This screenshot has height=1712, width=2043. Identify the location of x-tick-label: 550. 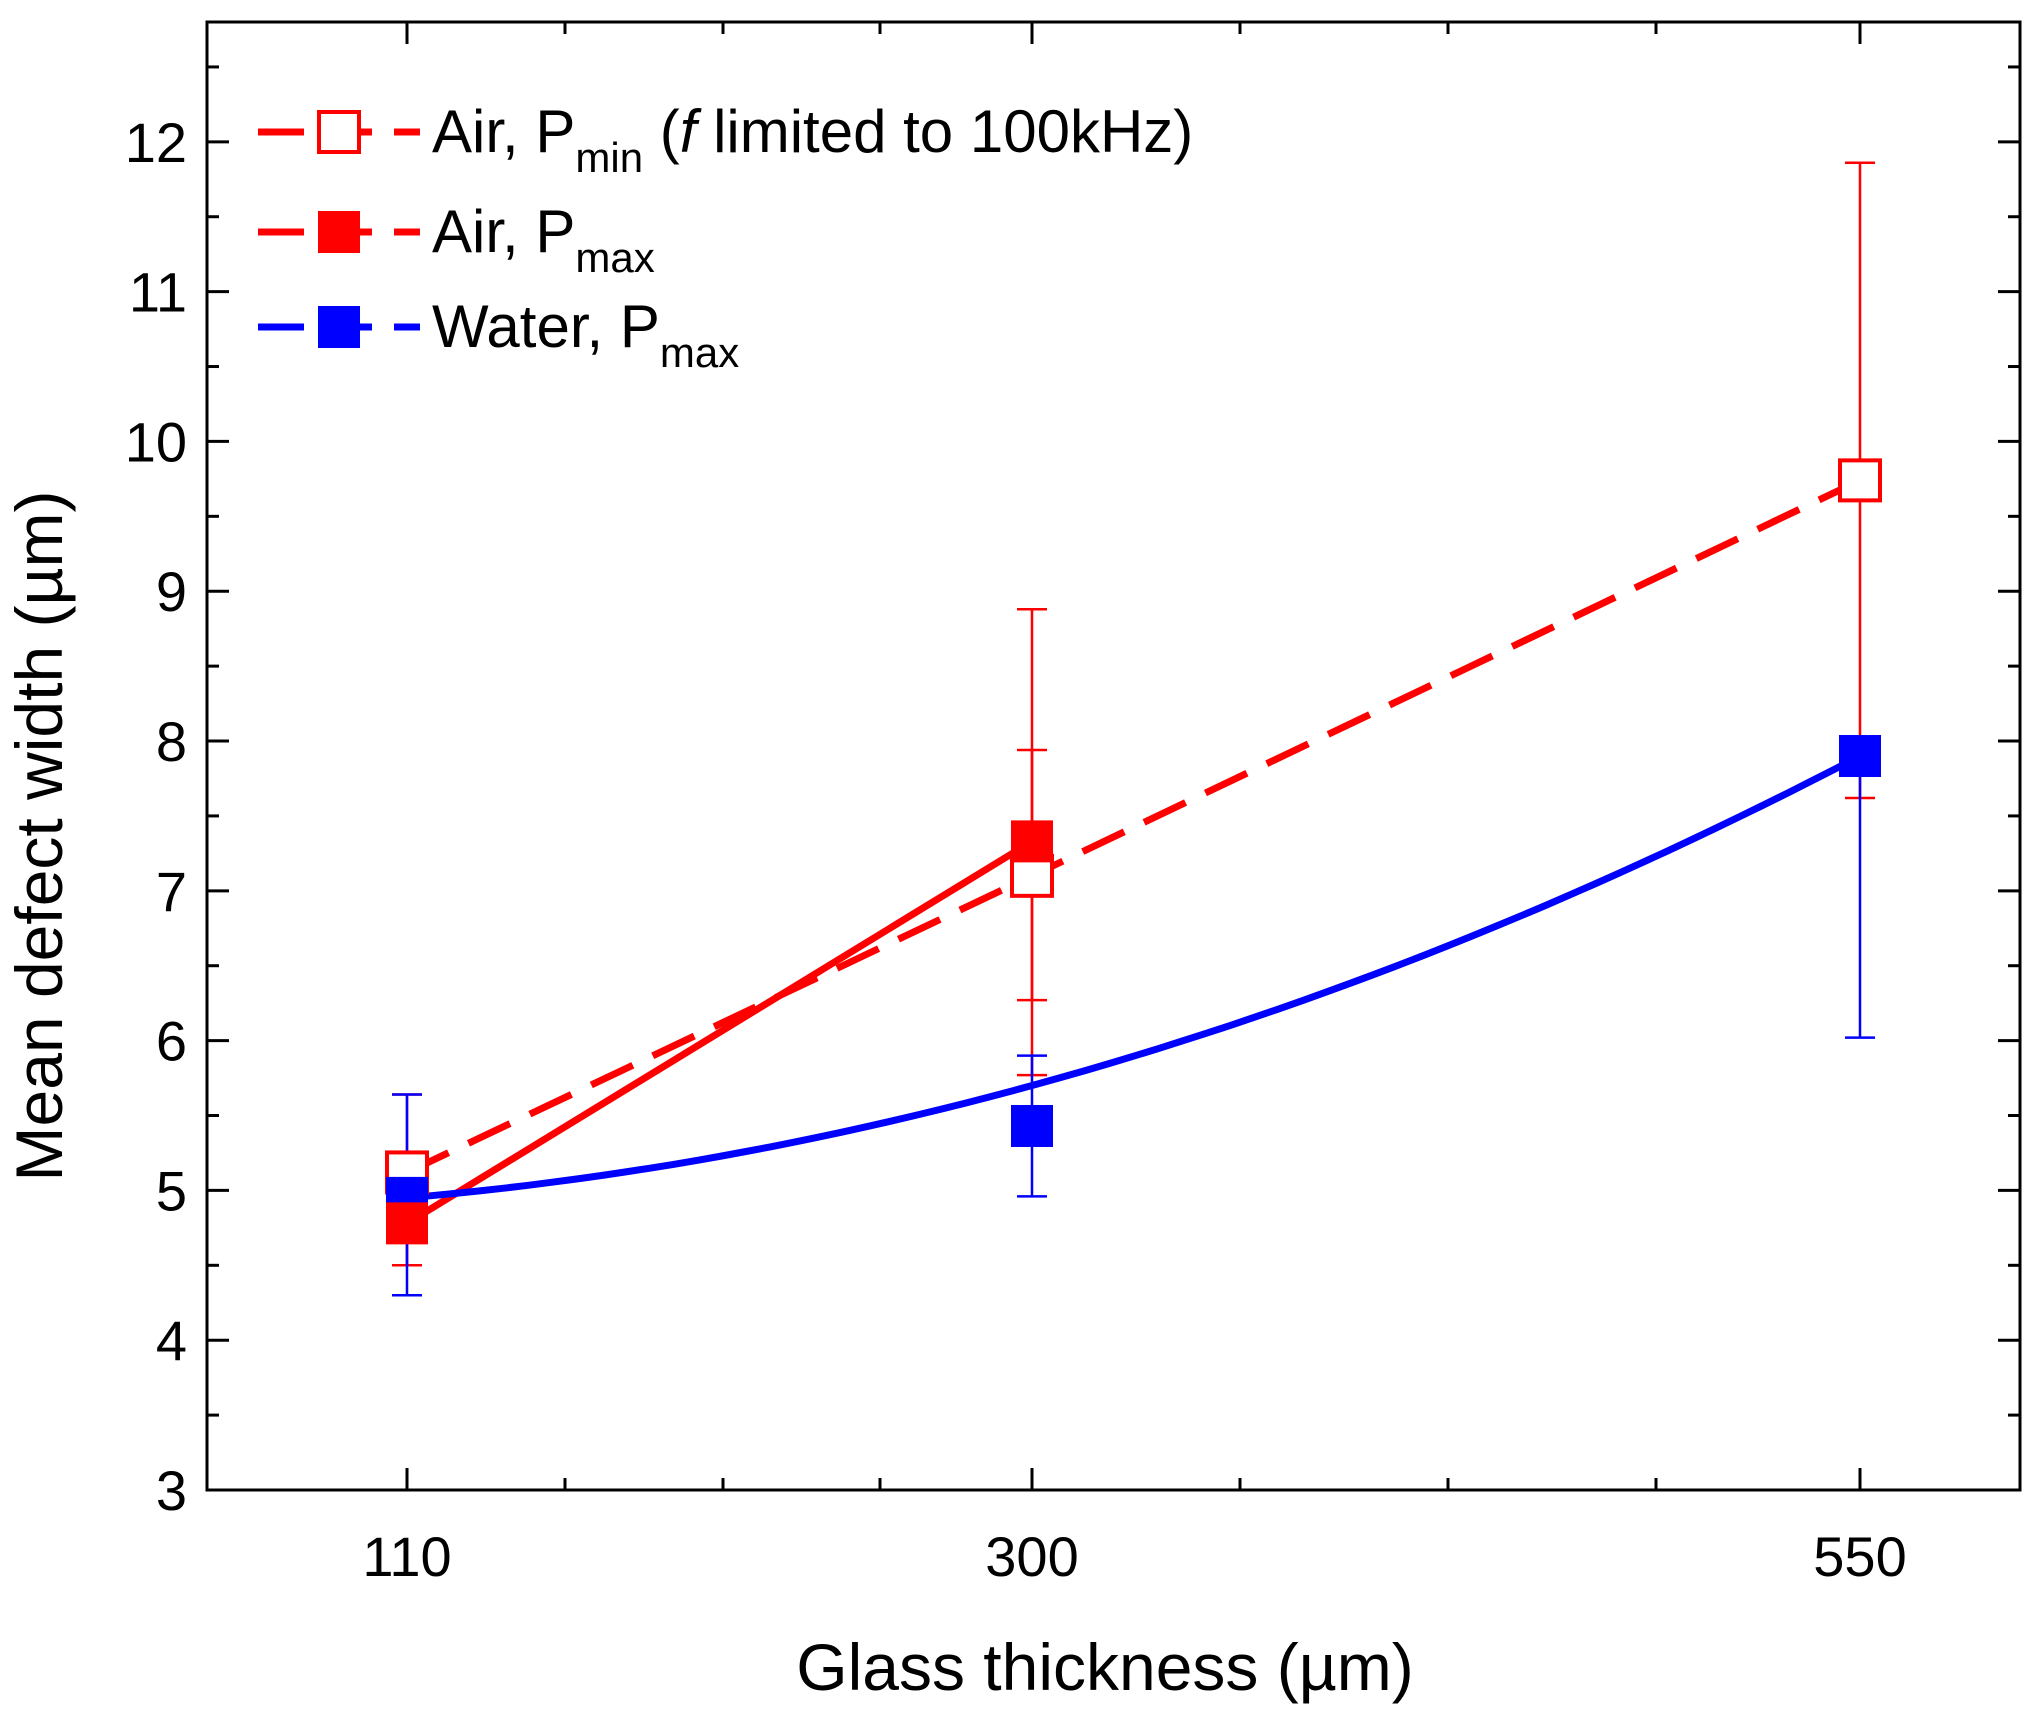
(1859, 1556).